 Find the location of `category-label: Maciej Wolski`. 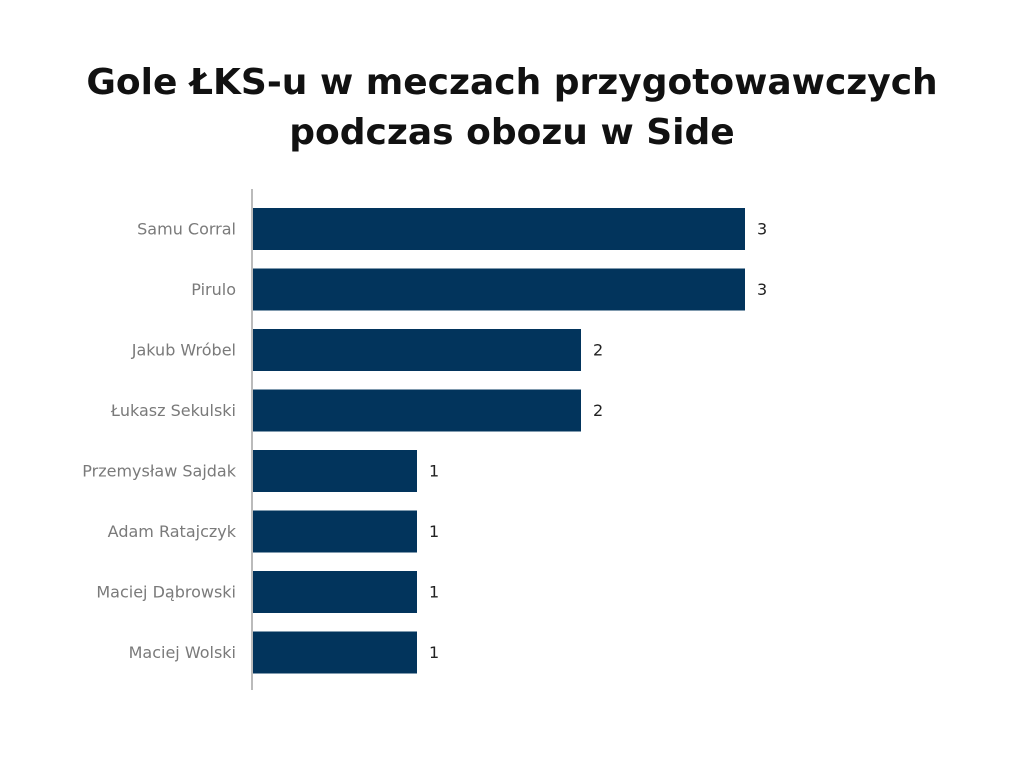

category-label: Maciej Wolski is located at coordinates (182, 652).